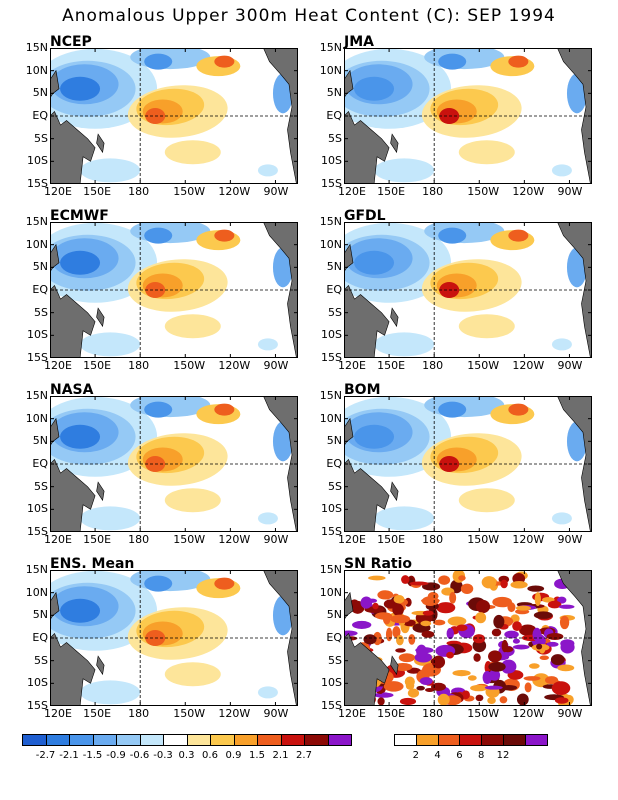 Image resolution: width=618 pixels, height=800 pixels. What do you see at coordinates (503, 755) in the screenshot?
I see `colorbar-tick-label: 12` at bounding box center [503, 755].